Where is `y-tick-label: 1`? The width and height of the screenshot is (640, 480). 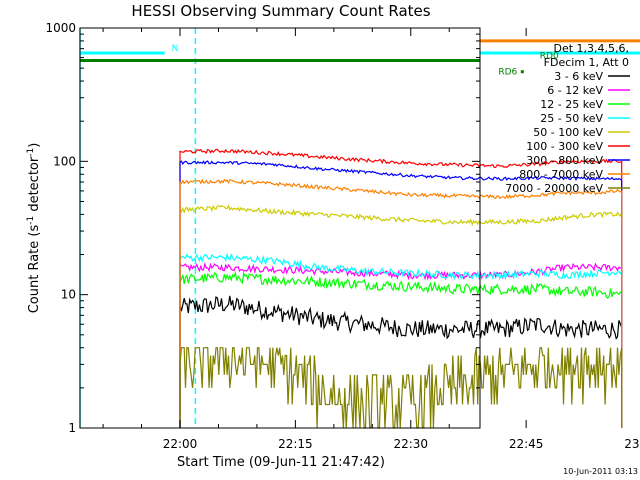 y-tick-label: 1 is located at coordinates (72, 428).